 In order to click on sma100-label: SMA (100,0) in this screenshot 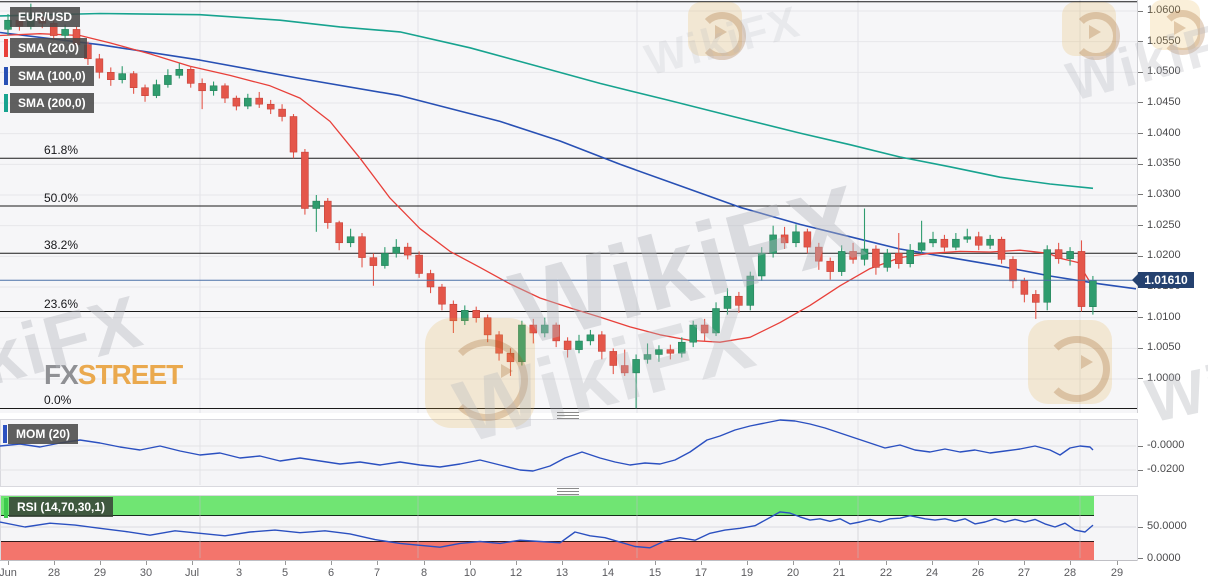, I will do `click(52, 76)`.